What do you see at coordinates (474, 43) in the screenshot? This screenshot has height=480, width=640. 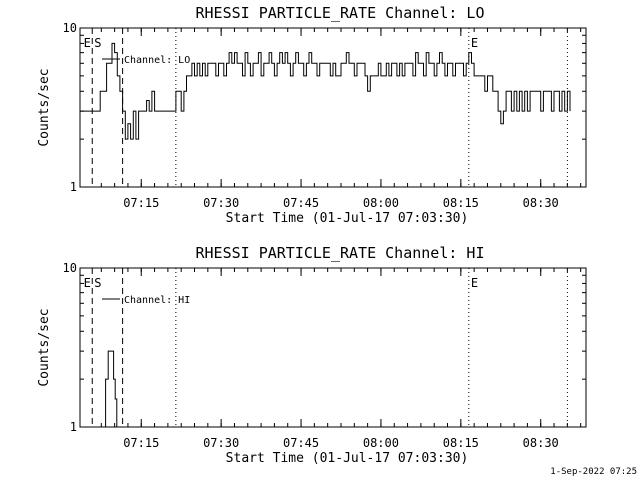 I see `lo-marker-label-4: E` at bounding box center [474, 43].